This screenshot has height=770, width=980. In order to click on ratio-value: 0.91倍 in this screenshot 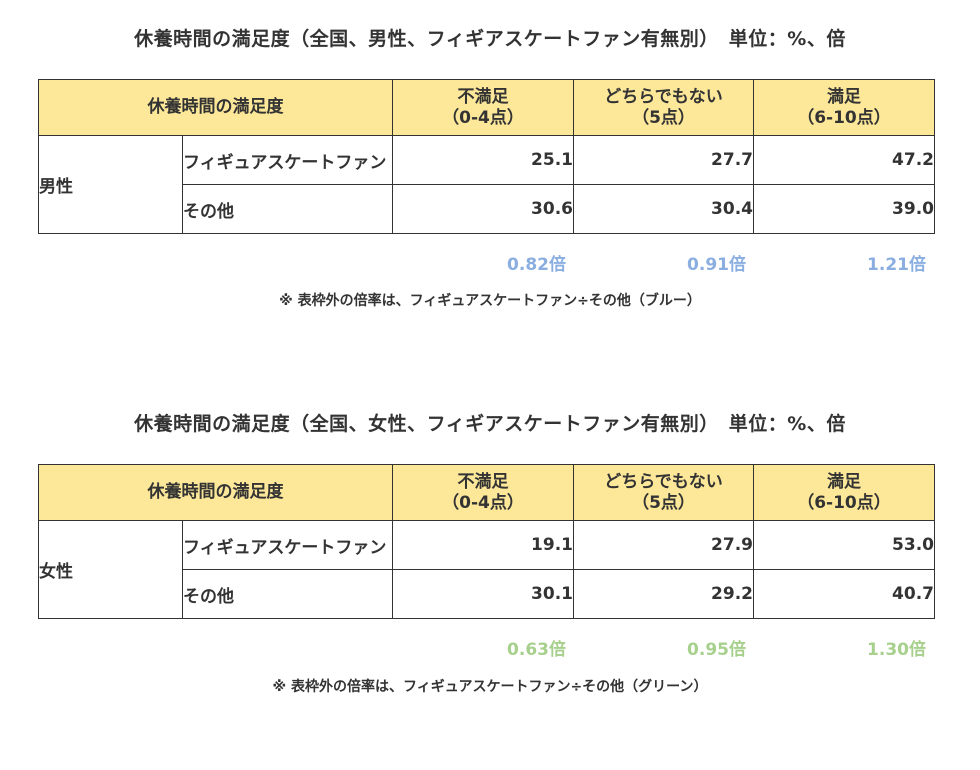, I will do `click(716, 265)`.